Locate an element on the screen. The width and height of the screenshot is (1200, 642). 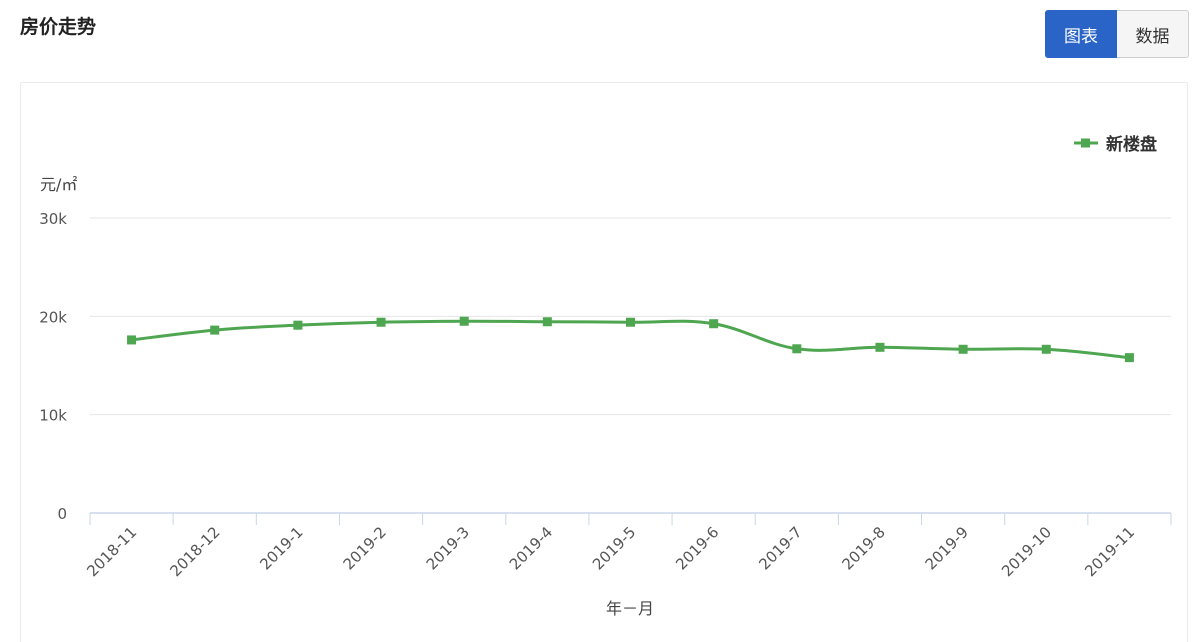
y-unit-label: 元/㎡ is located at coordinates (58, 184).